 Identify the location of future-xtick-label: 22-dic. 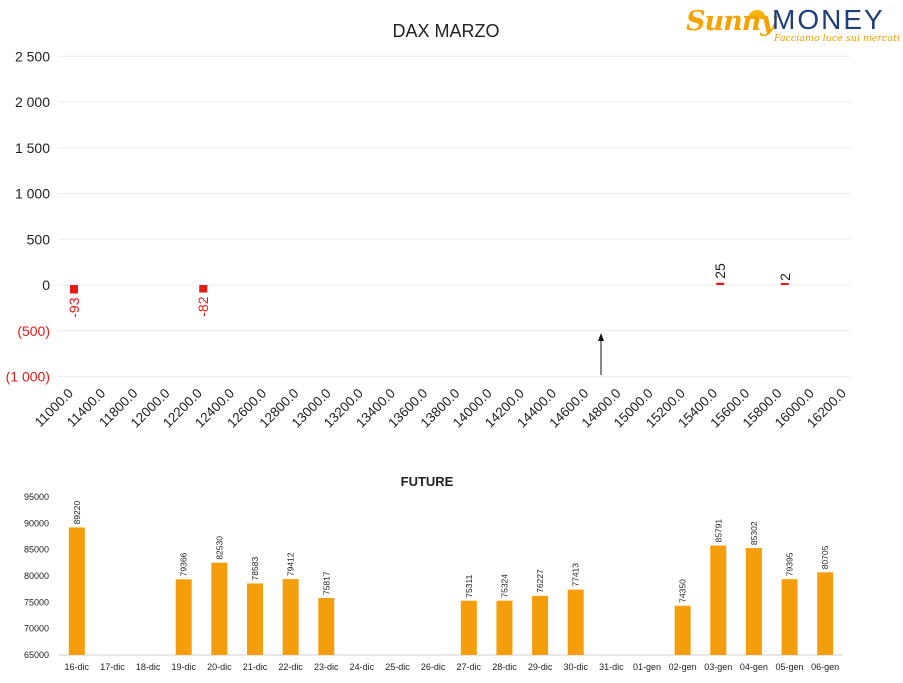
(290, 667).